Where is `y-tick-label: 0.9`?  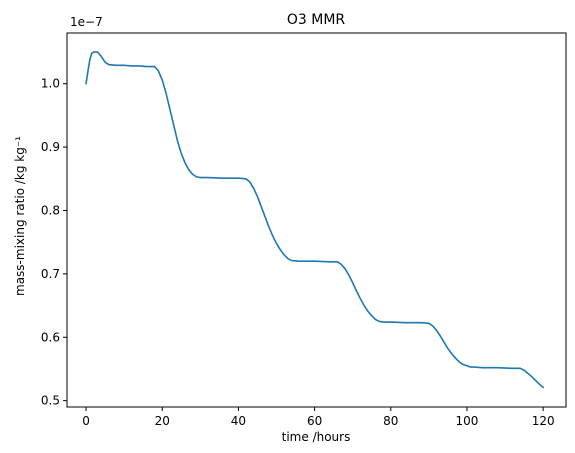
y-tick-label: 0.9 is located at coordinates (50, 147).